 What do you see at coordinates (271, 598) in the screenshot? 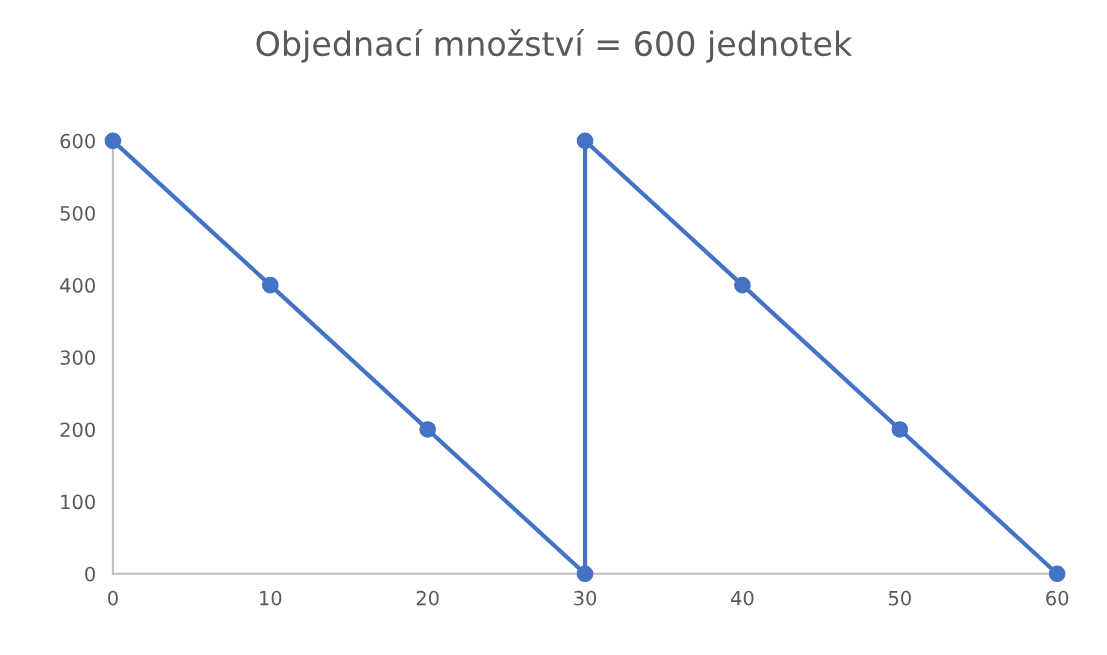
I see `x-tick-label: 10` at bounding box center [271, 598].